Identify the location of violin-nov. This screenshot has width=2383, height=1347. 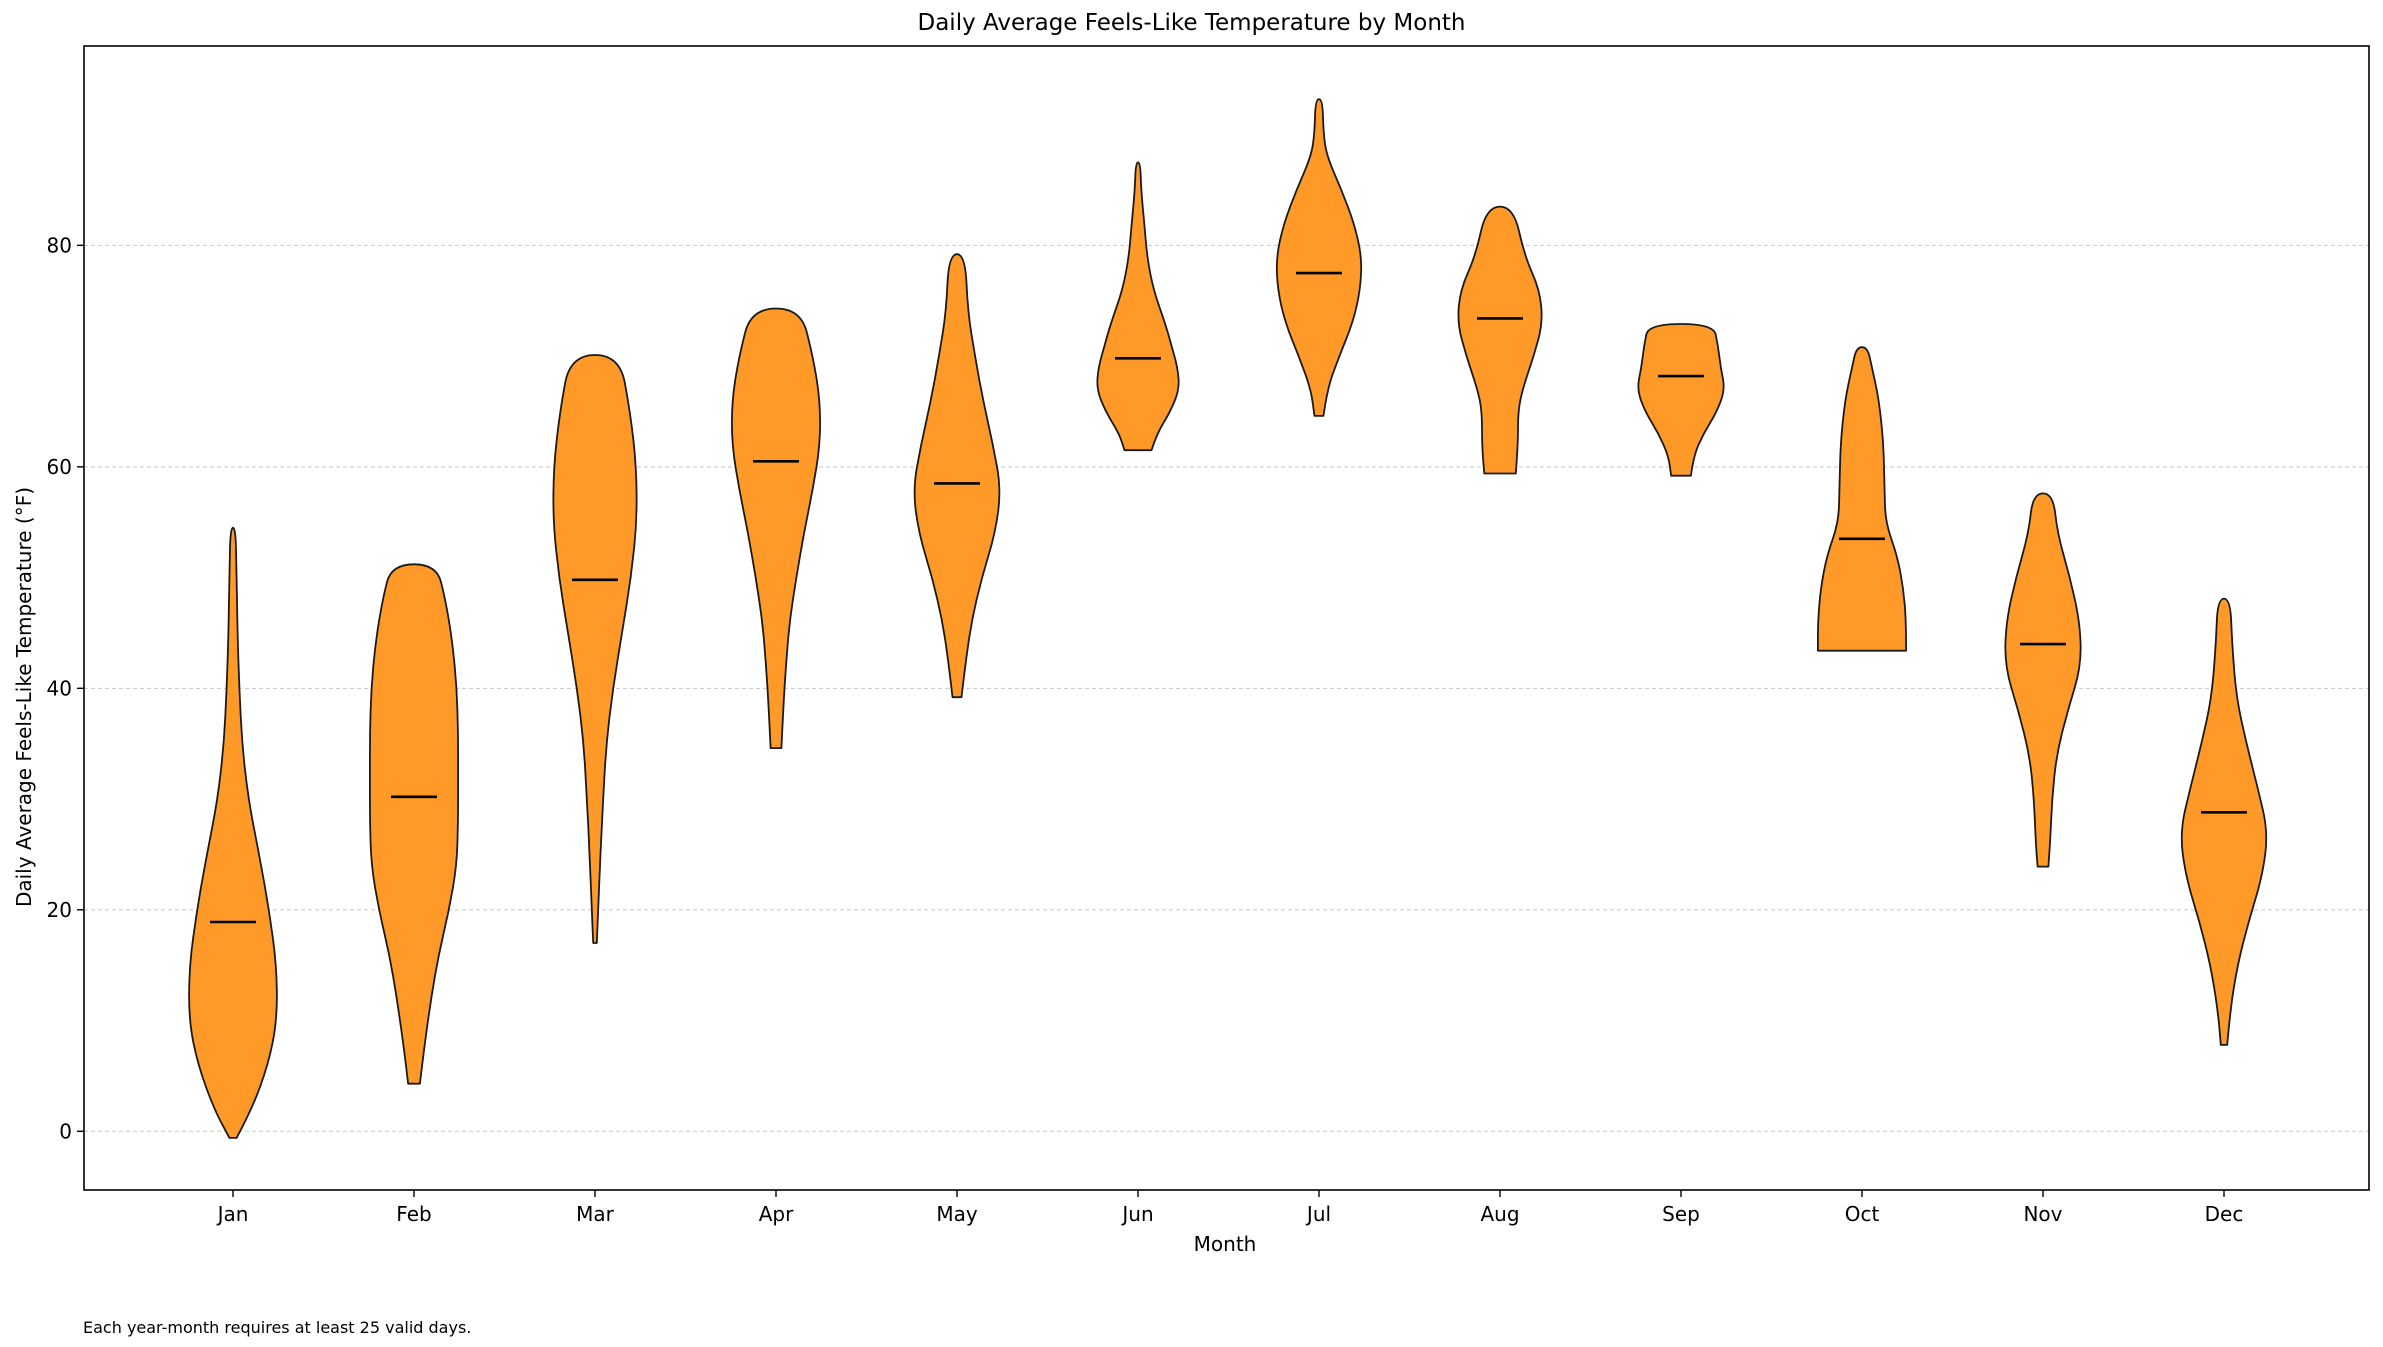
(2043, 680).